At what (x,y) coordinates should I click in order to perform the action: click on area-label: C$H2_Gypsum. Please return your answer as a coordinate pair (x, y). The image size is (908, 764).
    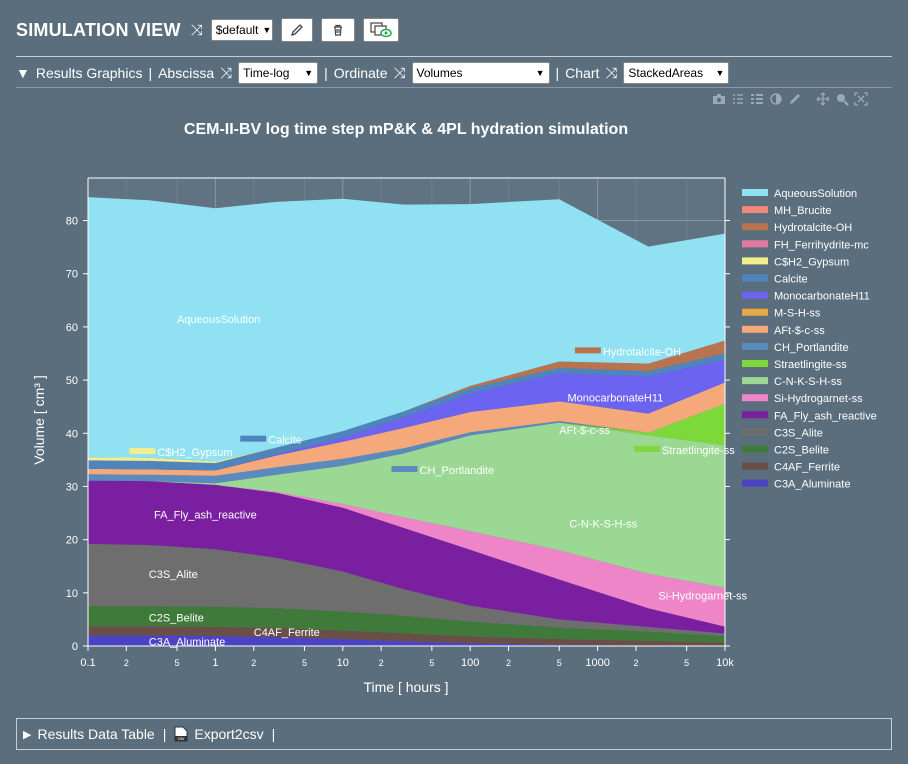
    Looking at the image, I should click on (194, 453).